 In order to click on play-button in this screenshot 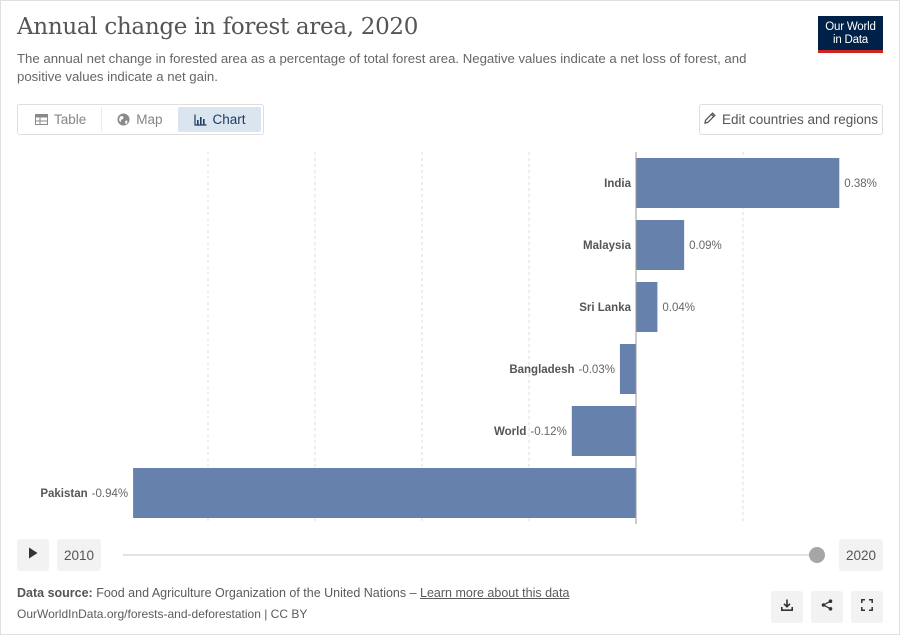, I will do `click(33, 555)`.